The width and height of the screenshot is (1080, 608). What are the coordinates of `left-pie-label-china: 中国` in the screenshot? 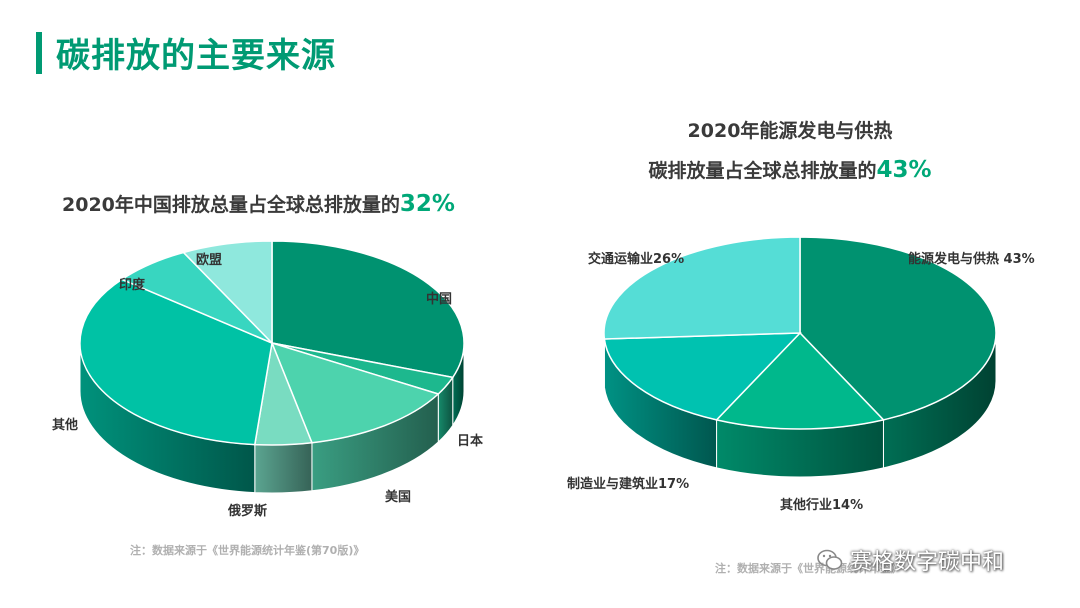 It's located at (439, 299).